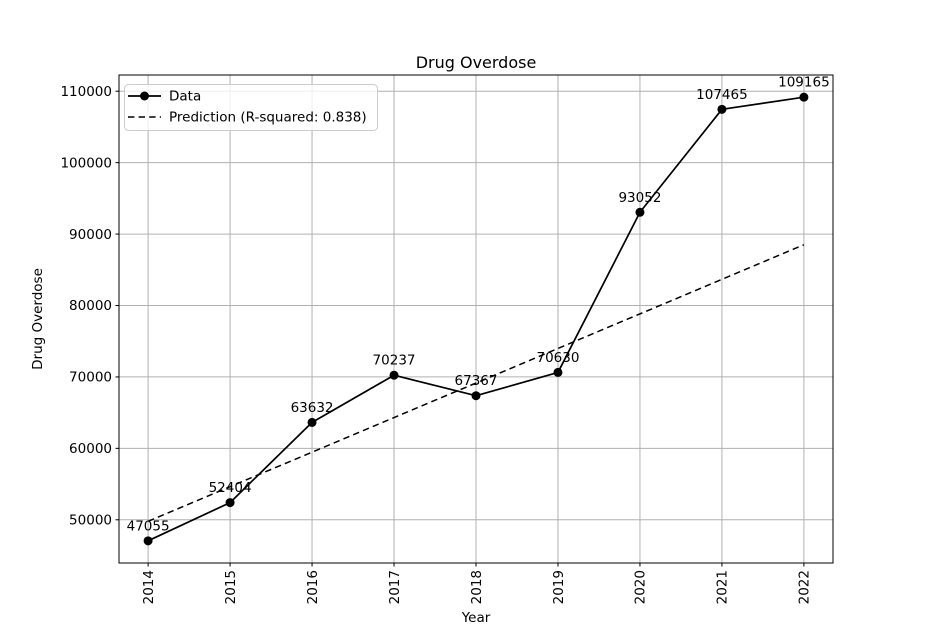 This screenshot has height=634, width=926. I want to click on x-tick-label: 2014, so click(149, 587).